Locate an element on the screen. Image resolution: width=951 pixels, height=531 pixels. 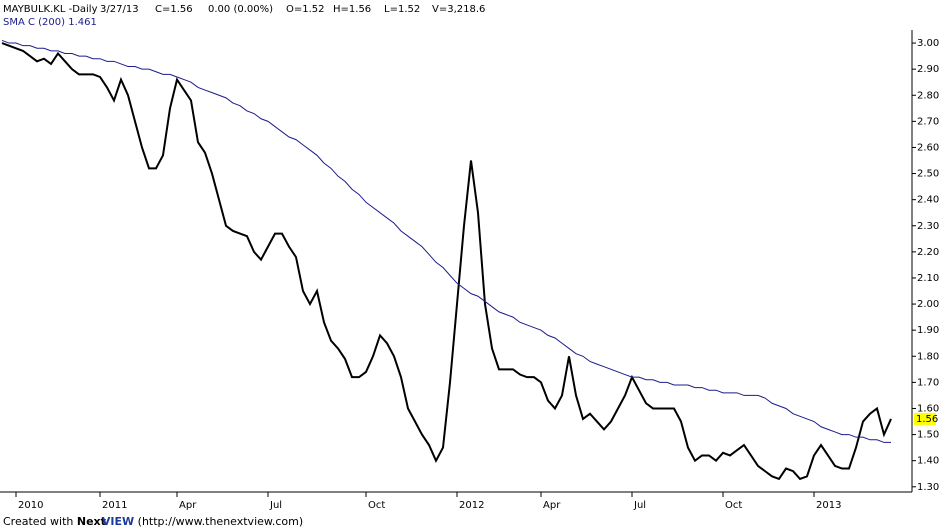
y-tick-label: 3.00 is located at coordinates (928, 43).